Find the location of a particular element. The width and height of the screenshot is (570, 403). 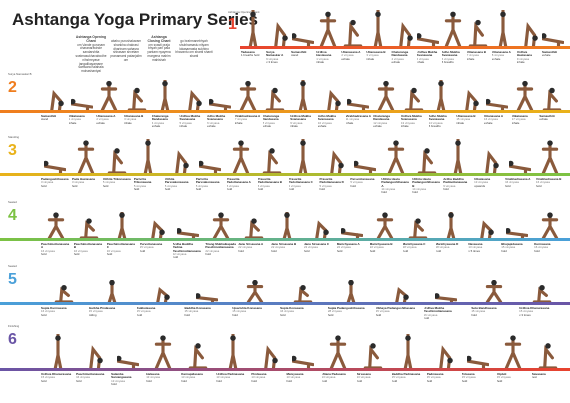

pose-name: Triang Mukhaikapada Paschimottanasana is located at coordinates (220, 246).